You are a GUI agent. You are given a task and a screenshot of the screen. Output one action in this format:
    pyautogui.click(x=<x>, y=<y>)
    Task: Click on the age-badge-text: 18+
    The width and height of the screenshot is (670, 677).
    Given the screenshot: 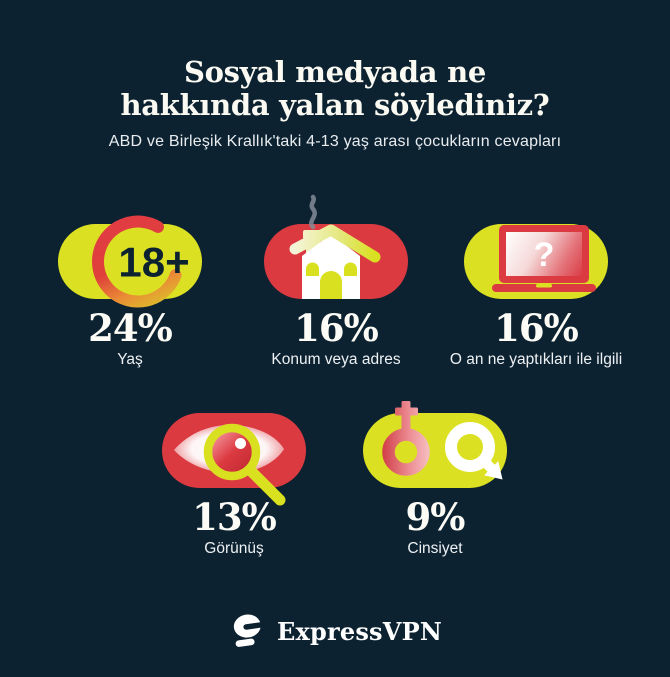 What is the action you would take?
    pyautogui.click(x=153, y=262)
    